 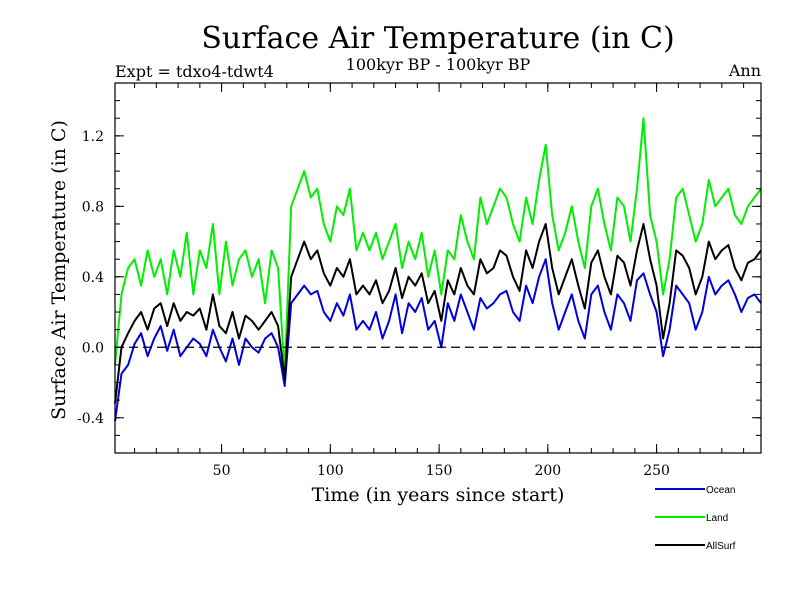 I want to click on chart-subtitle-center: 100kyr BP - 100kyr BP, so click(x=438, y=64).